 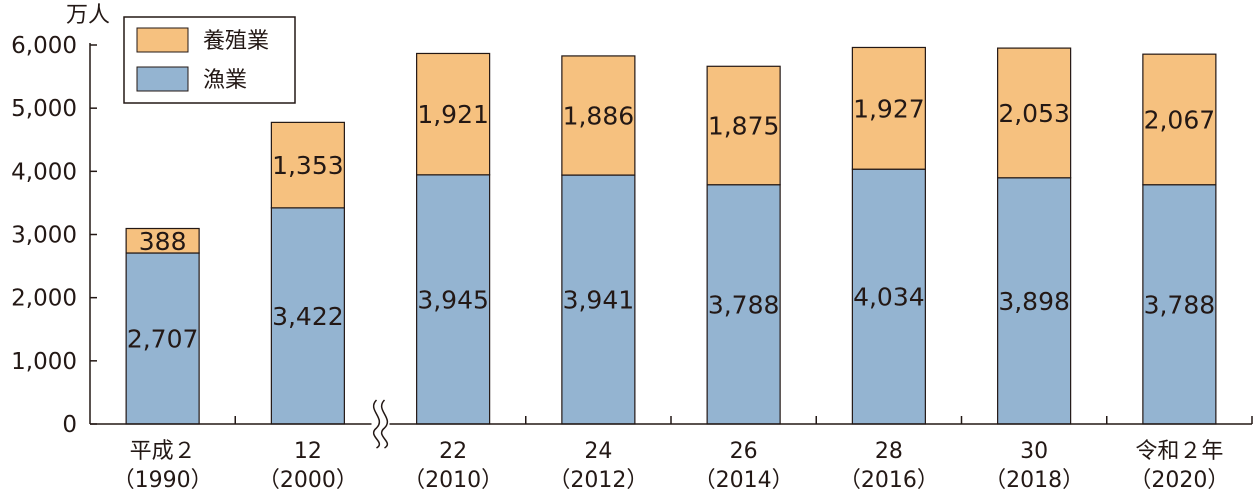 I want to click on x-tick-sublabel: （2010）, so click(x=453, y=480).